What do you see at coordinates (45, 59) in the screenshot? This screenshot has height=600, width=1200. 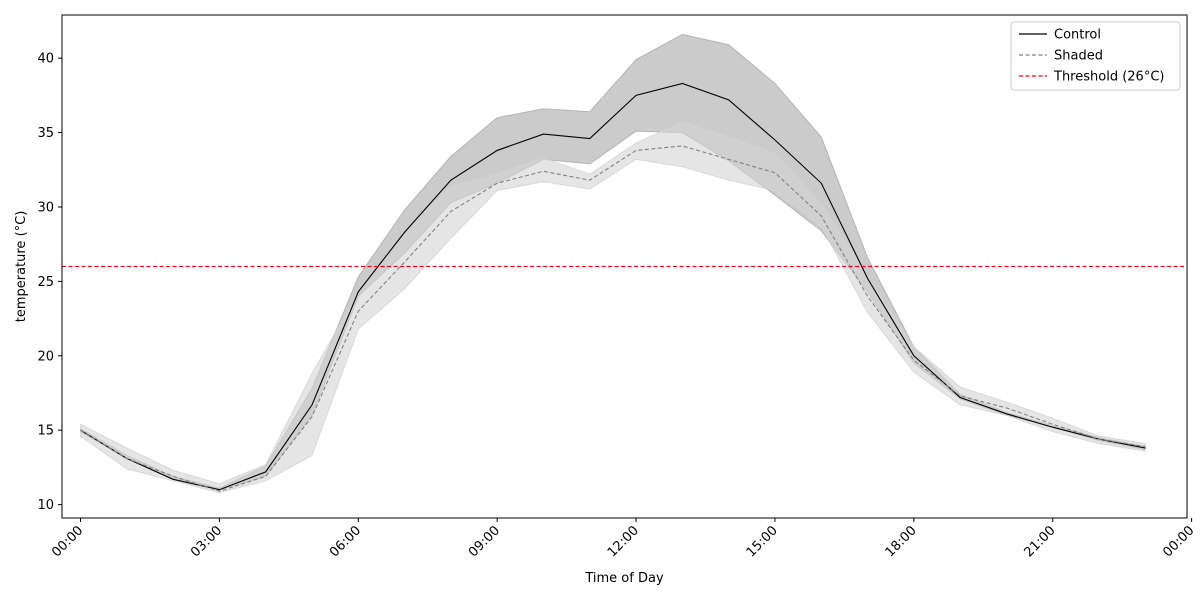 I see `y-tick-label: 40` at bounding box center [45, 59].